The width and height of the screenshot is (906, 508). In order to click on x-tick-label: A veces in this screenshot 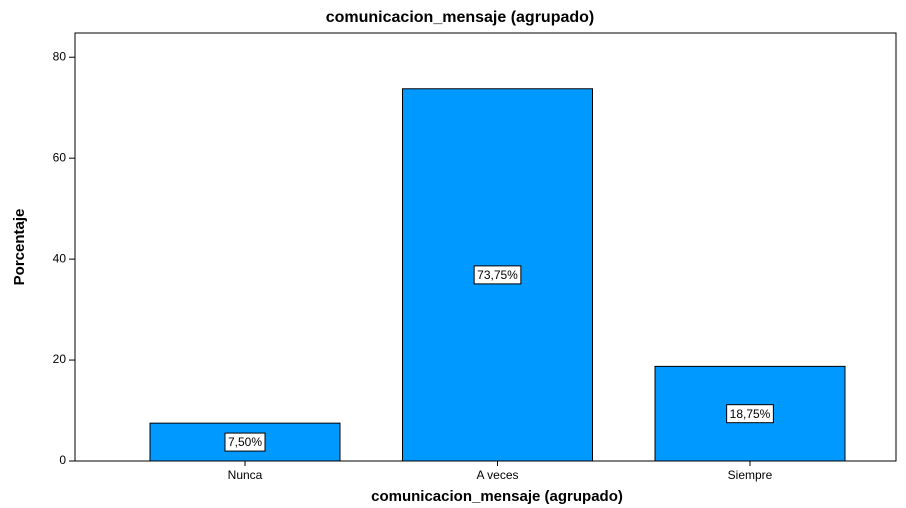, I will do `click(497, 475)`.